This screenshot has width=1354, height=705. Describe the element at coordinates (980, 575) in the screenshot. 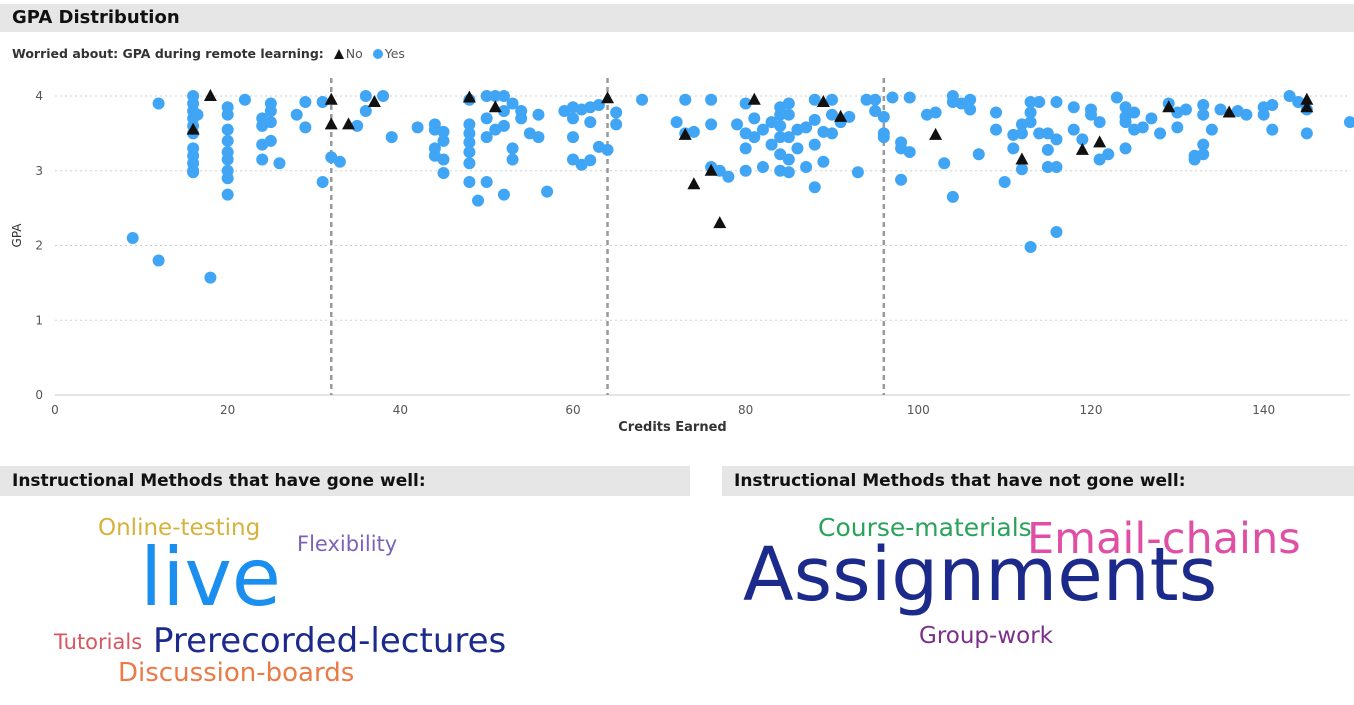

I see `word-assignments: Assignments` at that location.